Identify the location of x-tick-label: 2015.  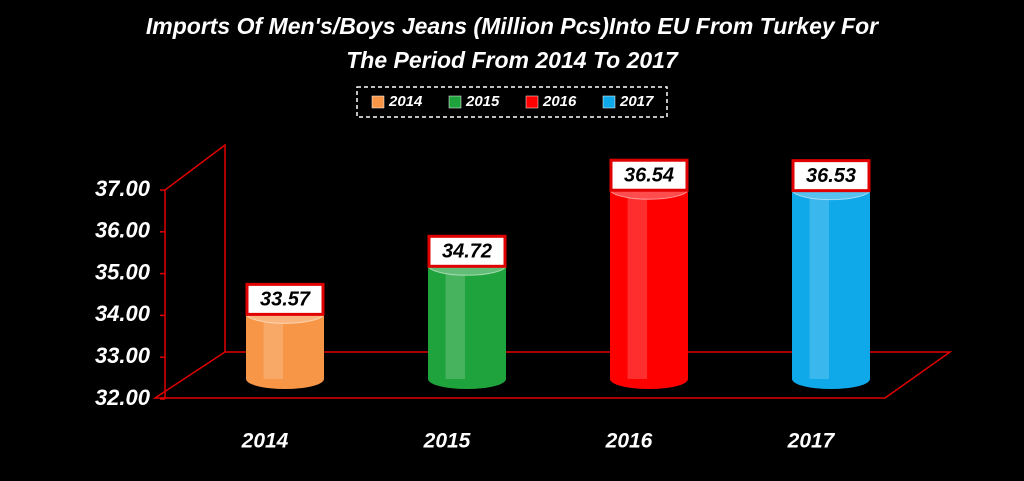
(447, 441).